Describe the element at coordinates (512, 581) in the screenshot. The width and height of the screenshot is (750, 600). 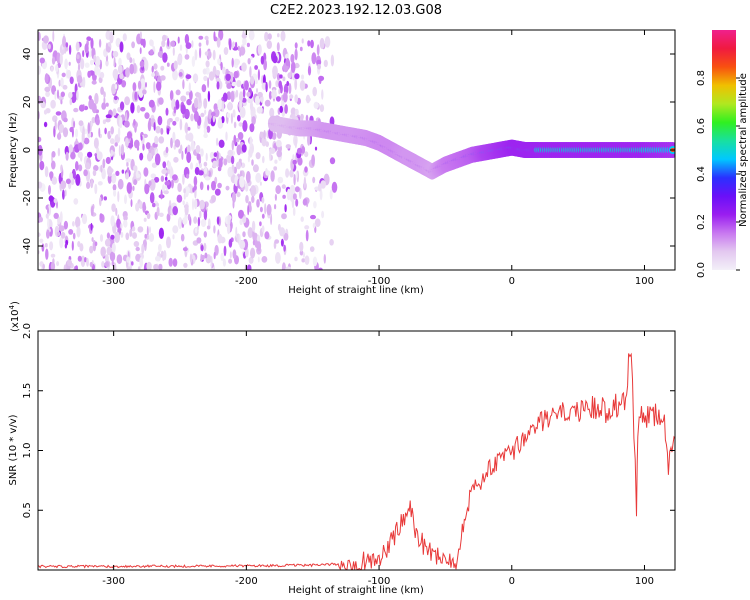
I see `snr-x-tick-label: 0` at that location.